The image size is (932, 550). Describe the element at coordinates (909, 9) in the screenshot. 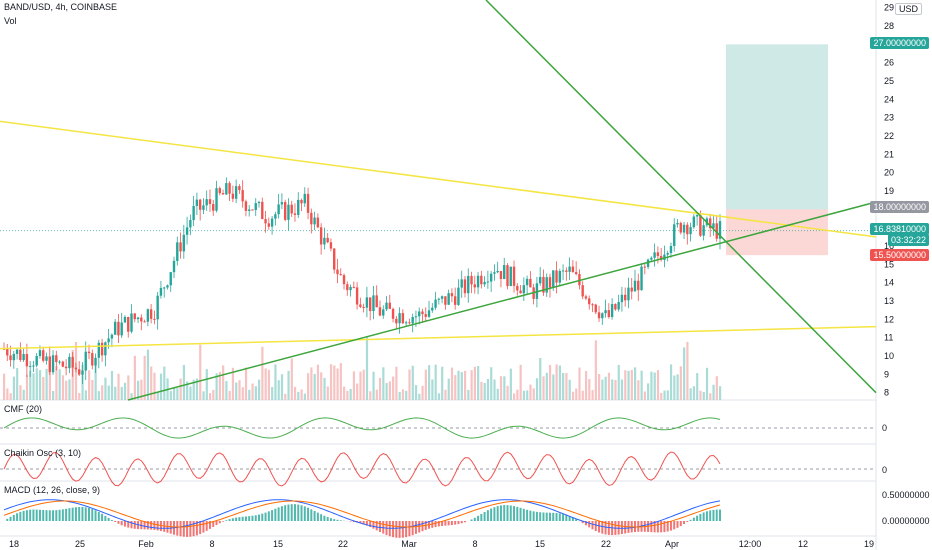

I see `currency-badge: USD` at that location.